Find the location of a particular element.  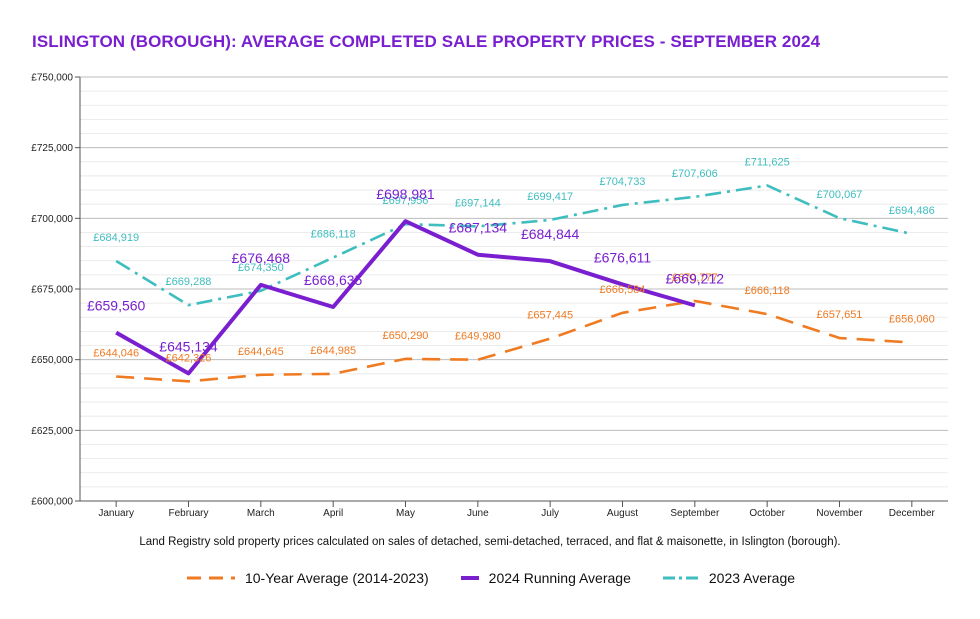

x-tick-label: March is located at coordinates (261, 513).